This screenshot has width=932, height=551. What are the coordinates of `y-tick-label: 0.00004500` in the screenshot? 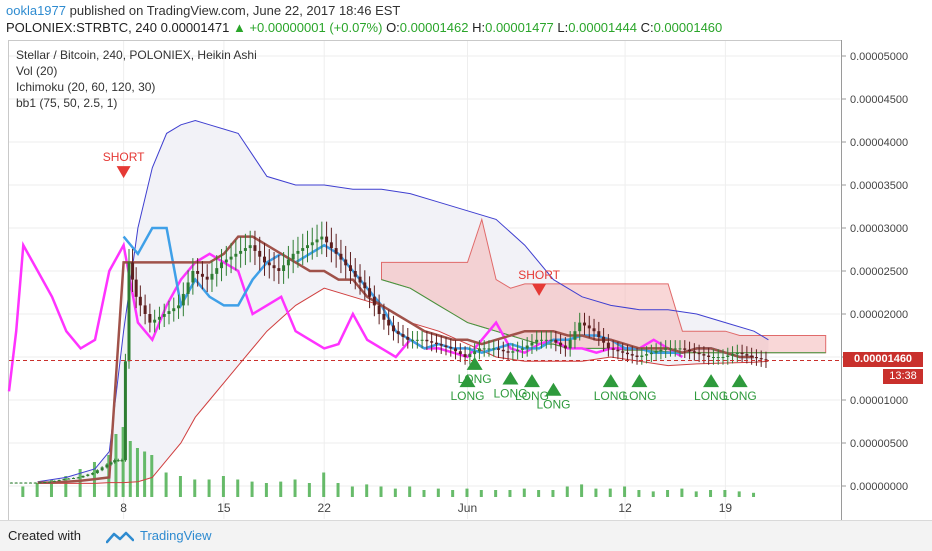 It's located at (879, 100).